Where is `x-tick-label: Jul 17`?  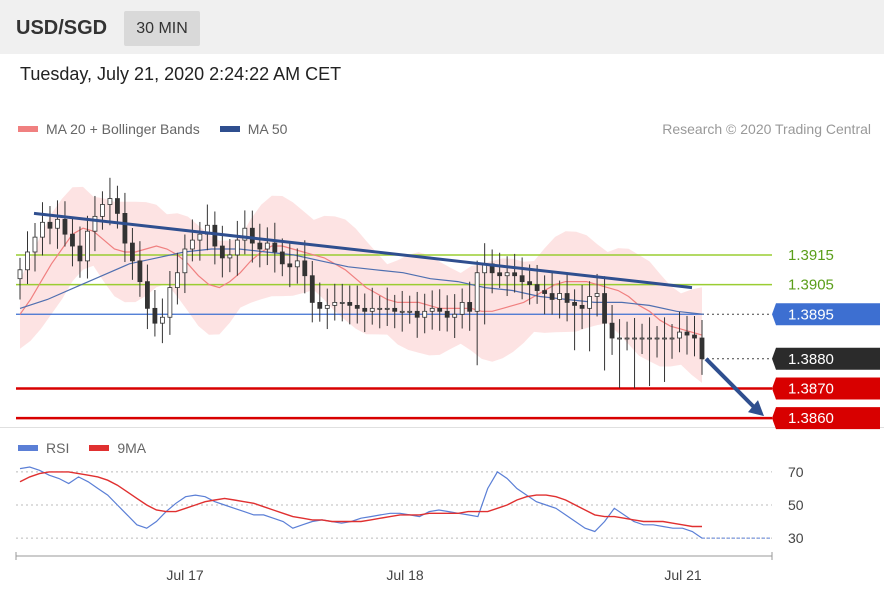
x-tick-label: Jul 17 is located at coordinates (185, 575).